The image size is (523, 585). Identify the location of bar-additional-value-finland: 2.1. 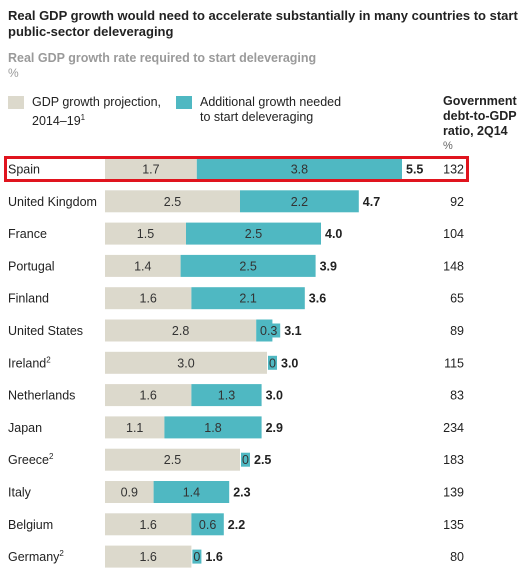
(247, 299).